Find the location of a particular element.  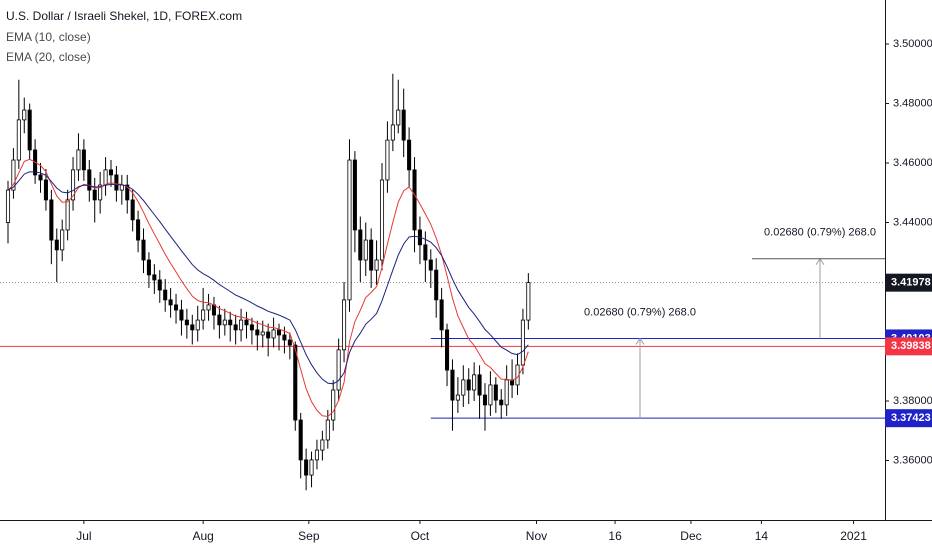

y-tick-label: 3.44000 is located at coordinates (912, 222).